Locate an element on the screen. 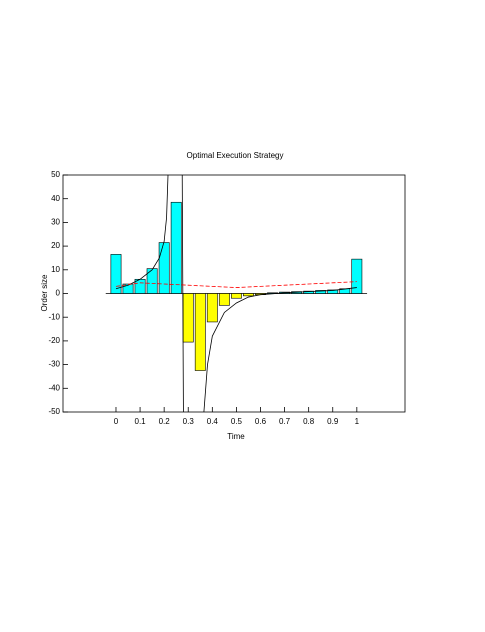  x-tick-label: 0.4 is located at coordinates (213, 421).